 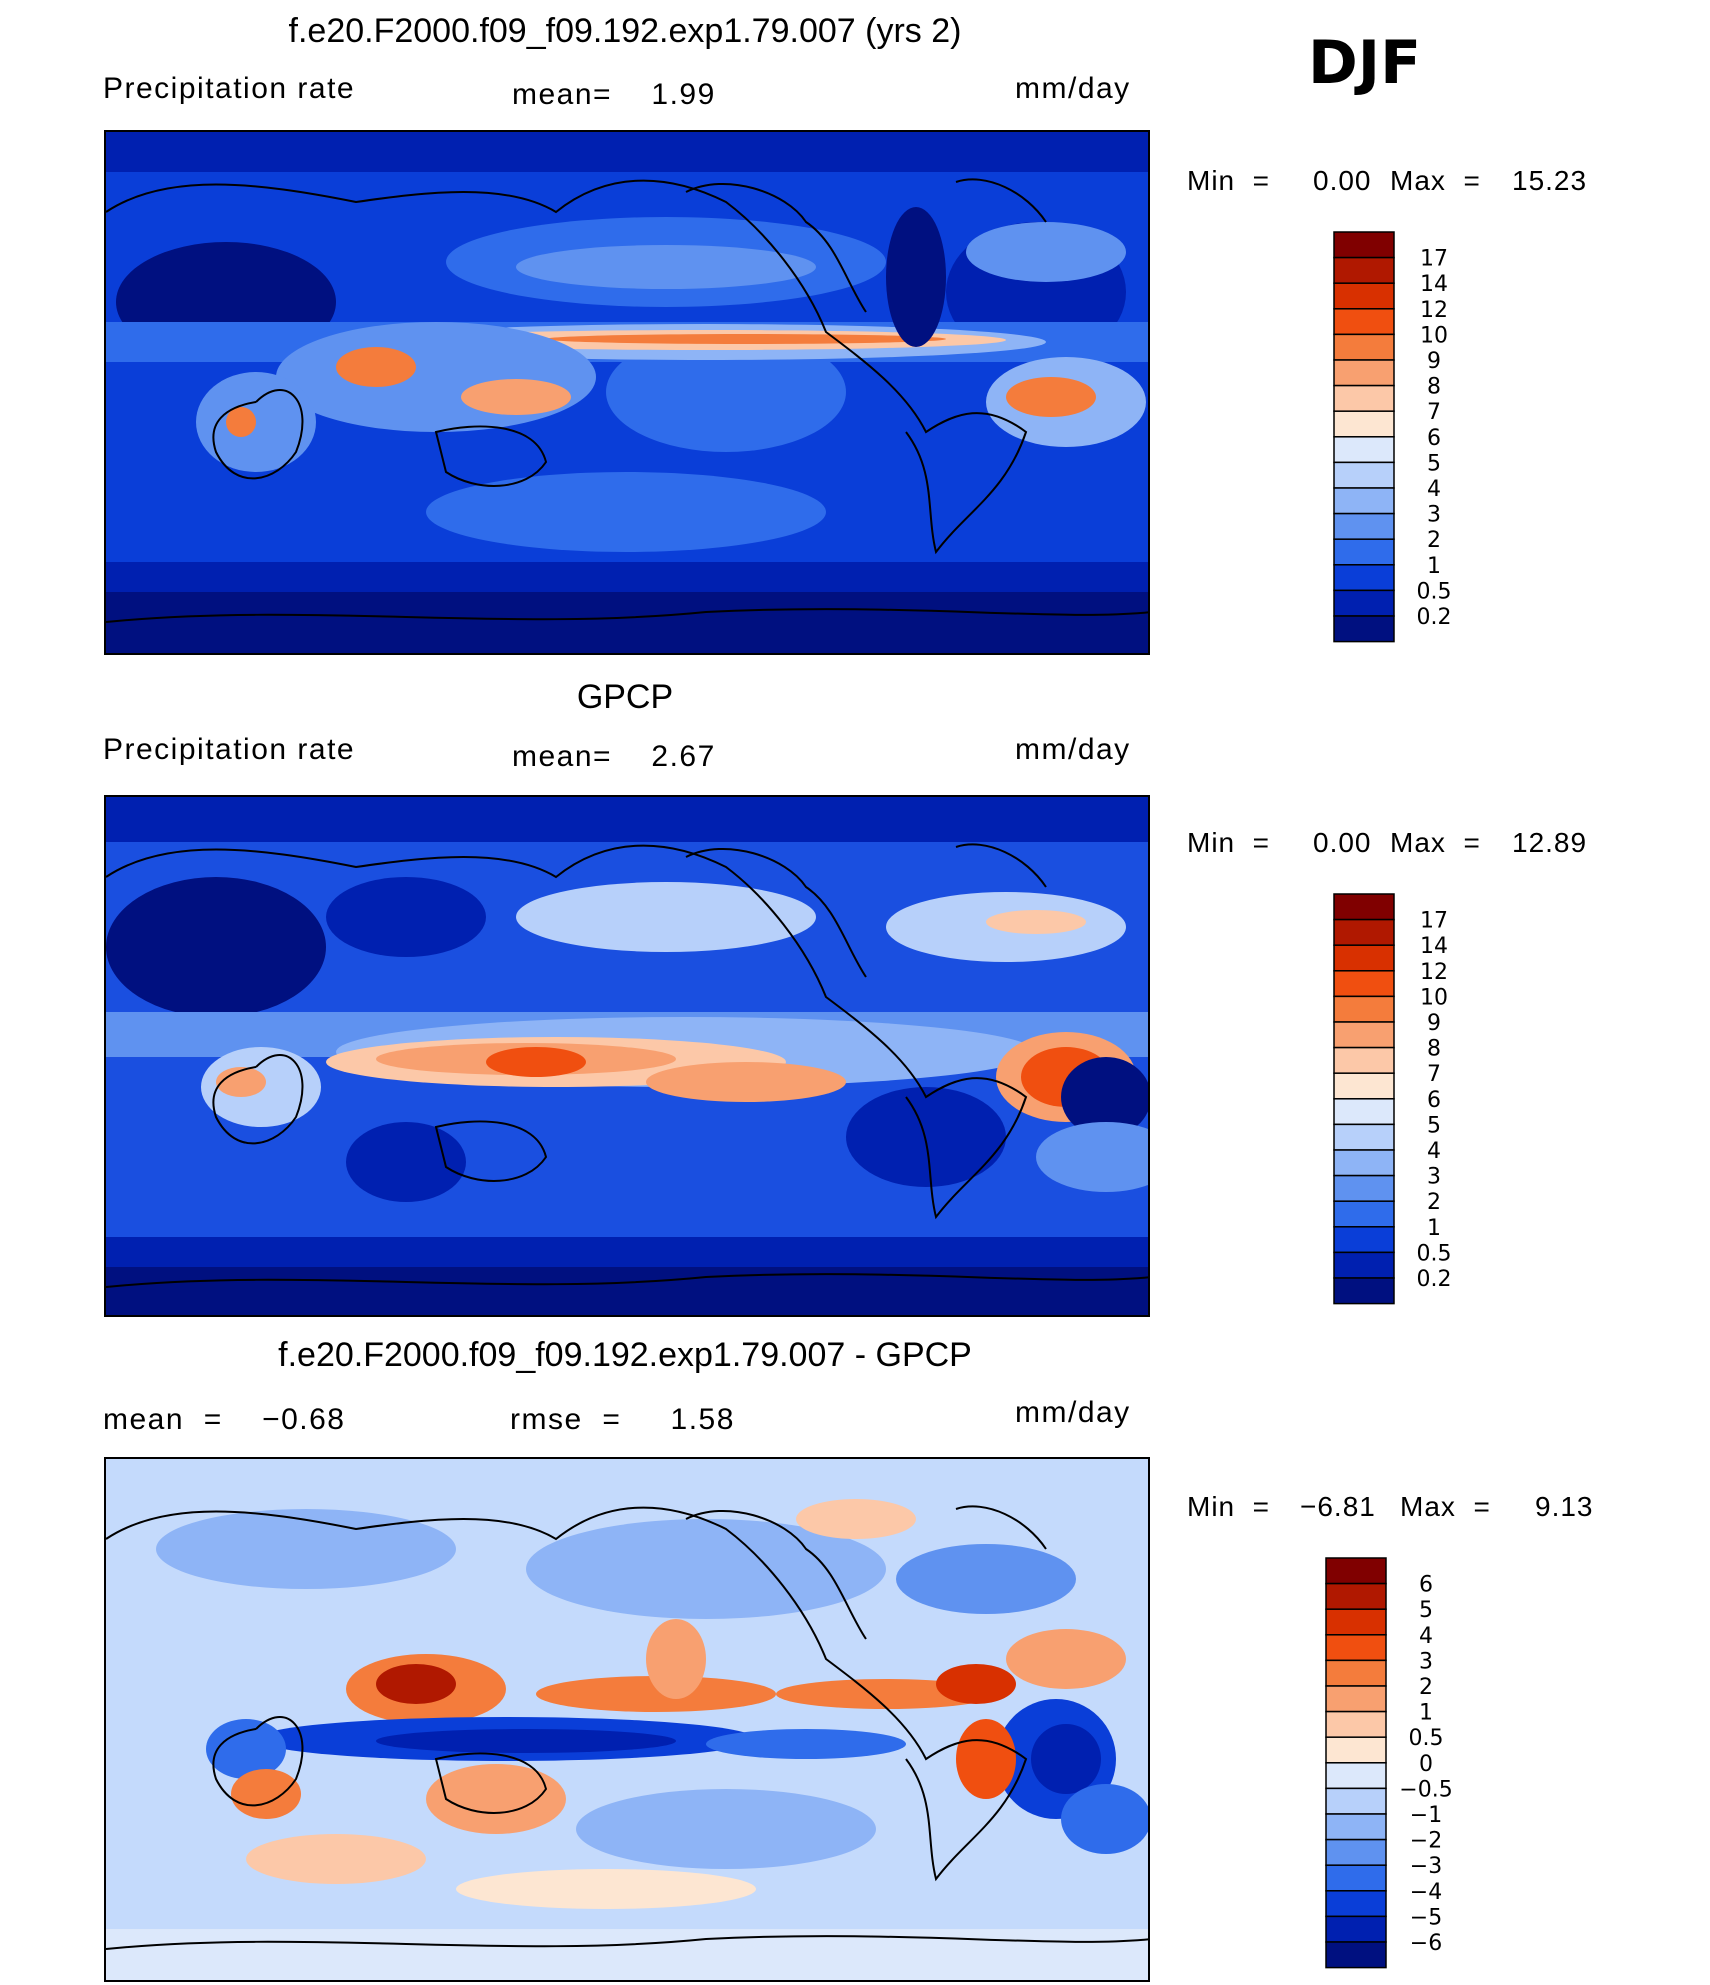 I want to click on colorbar-level-label: −3, so click(x=1426, y=1866).